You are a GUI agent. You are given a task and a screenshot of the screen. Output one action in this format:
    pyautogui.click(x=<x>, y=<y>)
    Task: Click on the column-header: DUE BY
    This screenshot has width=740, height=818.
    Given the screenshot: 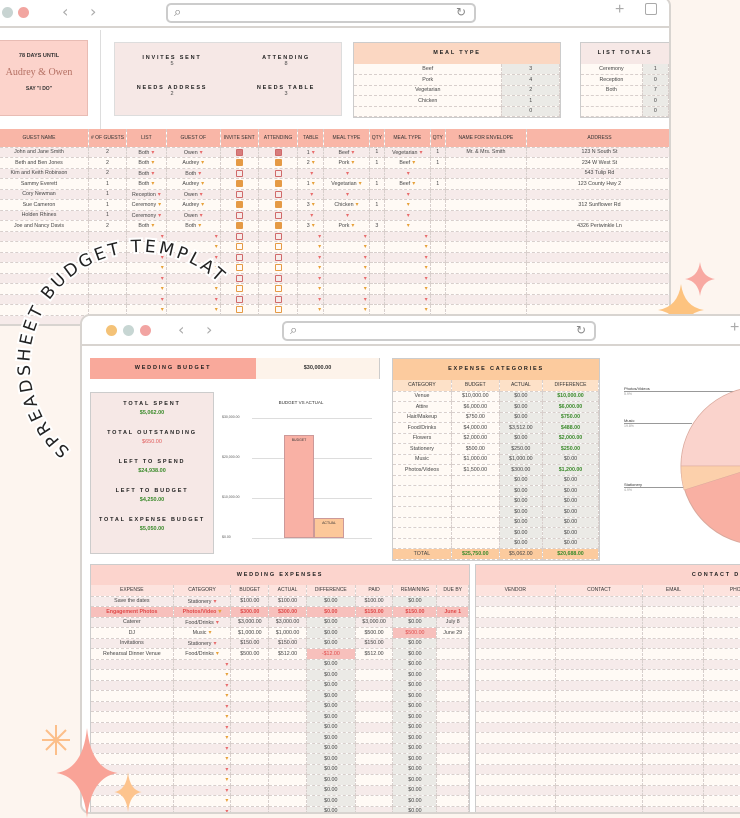 What is the action you would take?
    pyautogui.click(x=452, y=591)
    